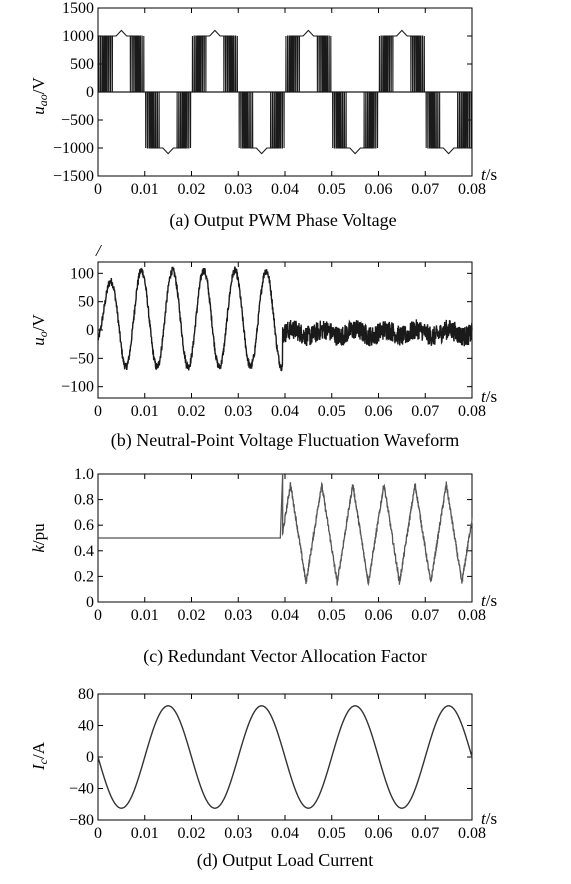 The height and width of the screenshot is (884, 571). What do you see at coordinates (86, 694) in the screenshot?
I see `panel-d-y-tick-label: 80` at bounding box center [86, 694].